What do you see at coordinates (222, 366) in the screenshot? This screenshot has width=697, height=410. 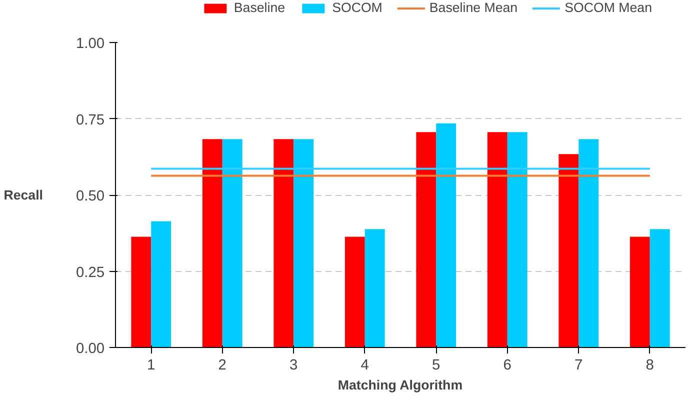 I see `x-tick-label: 2` at bounding box center [222, 366].